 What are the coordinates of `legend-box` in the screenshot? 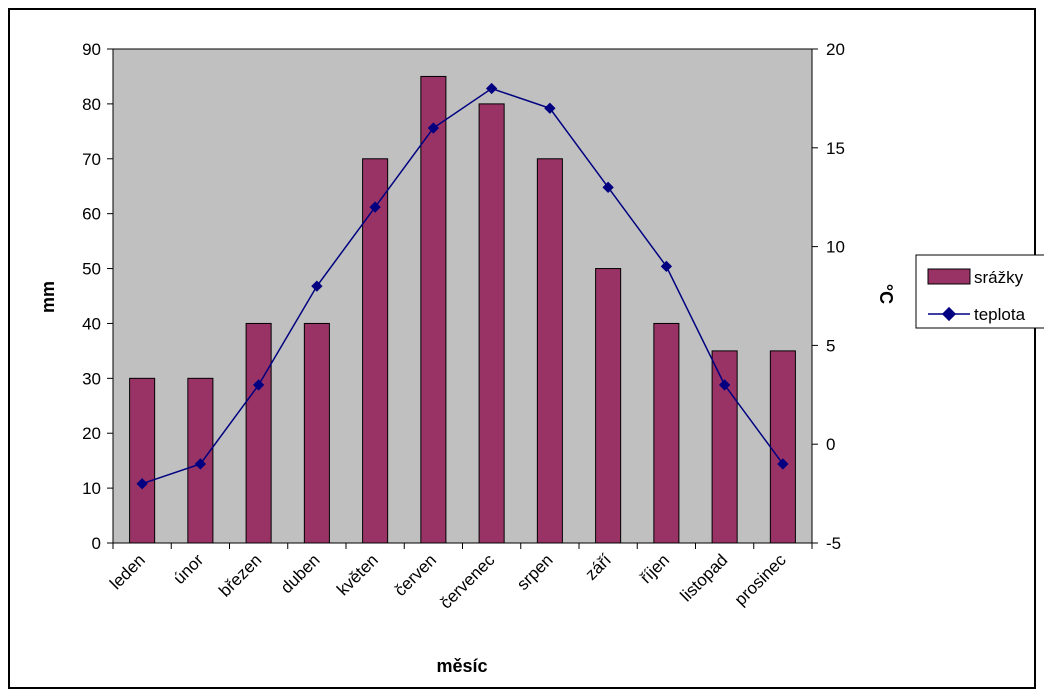 It's located at (979, 291).